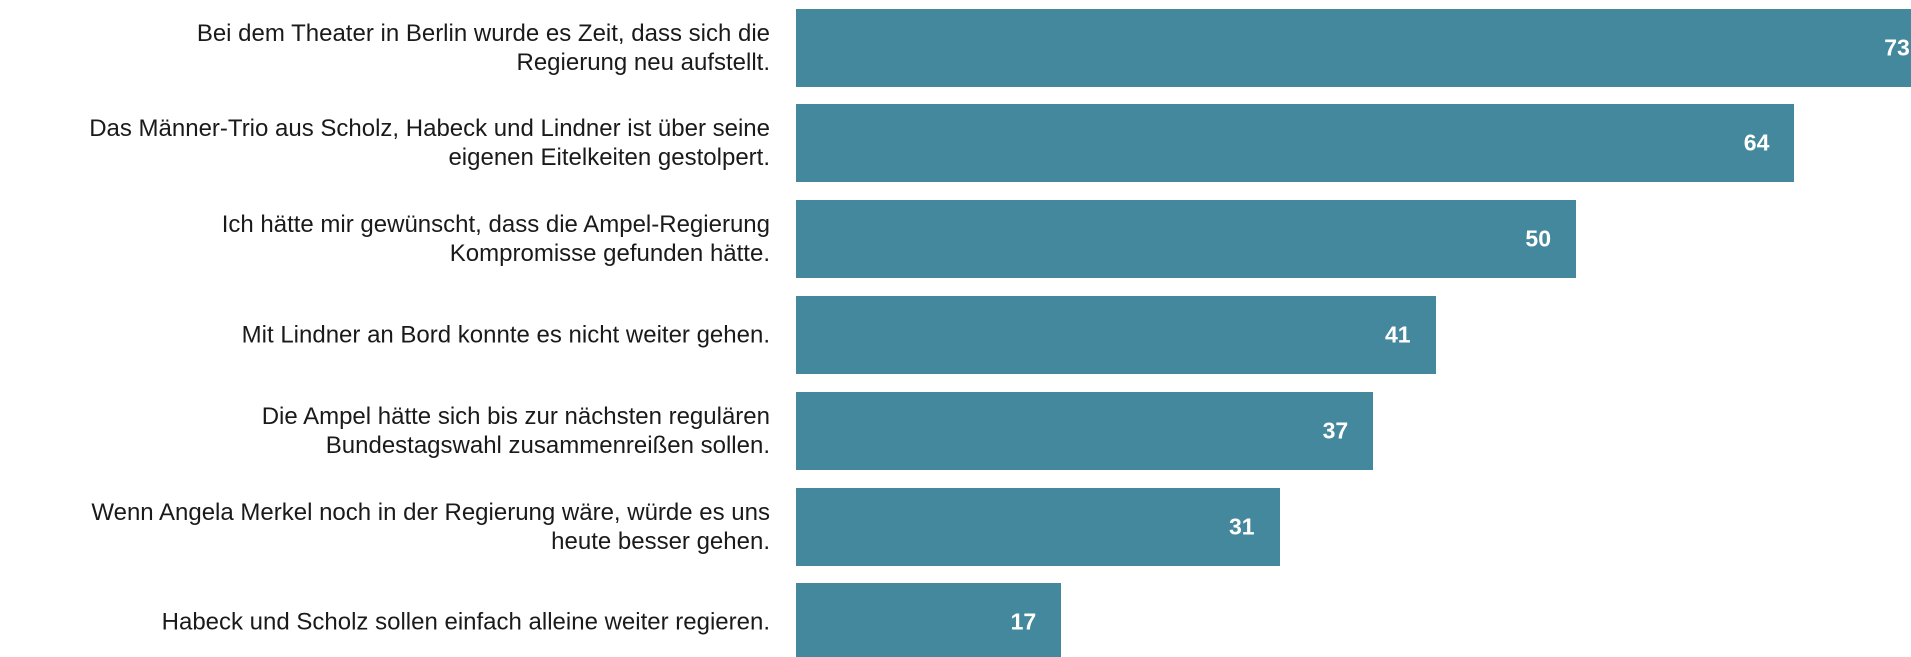  What do you see at coordinates (1398, 334) in the screenshot?
I see `value-label: 41` at bounding box center [1398, 334].